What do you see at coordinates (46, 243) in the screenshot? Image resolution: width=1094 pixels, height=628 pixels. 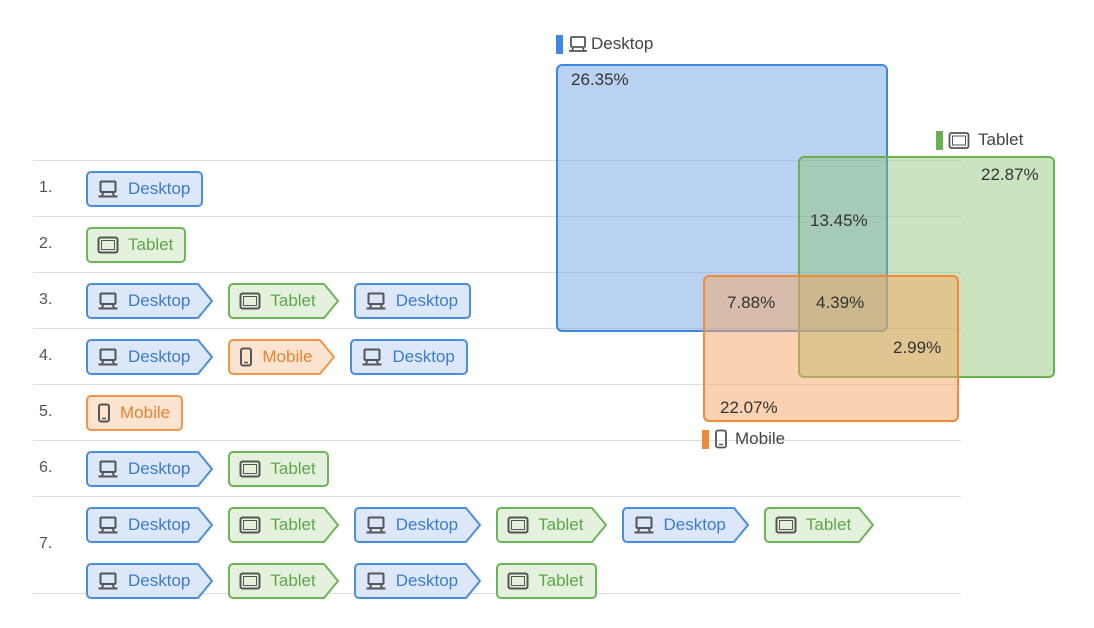 I see `path-row-number: 2.` at bounding box center [46, 243].